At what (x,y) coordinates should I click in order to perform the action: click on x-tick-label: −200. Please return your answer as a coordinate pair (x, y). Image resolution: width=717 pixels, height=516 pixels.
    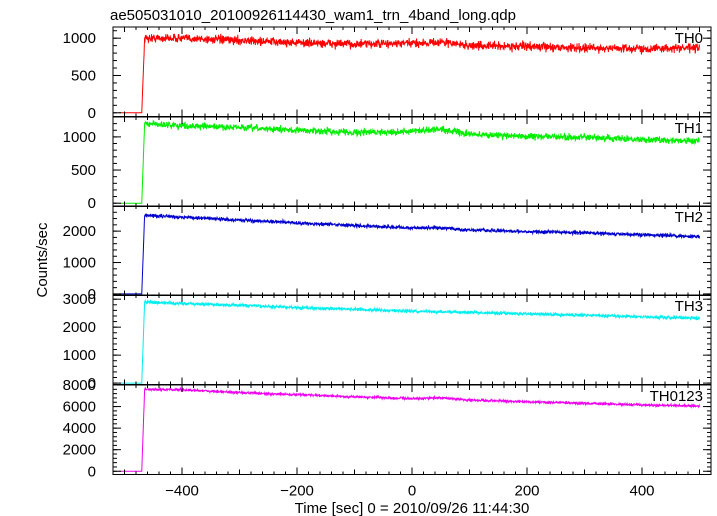
    Looking at the image, I should click on (297, 491).